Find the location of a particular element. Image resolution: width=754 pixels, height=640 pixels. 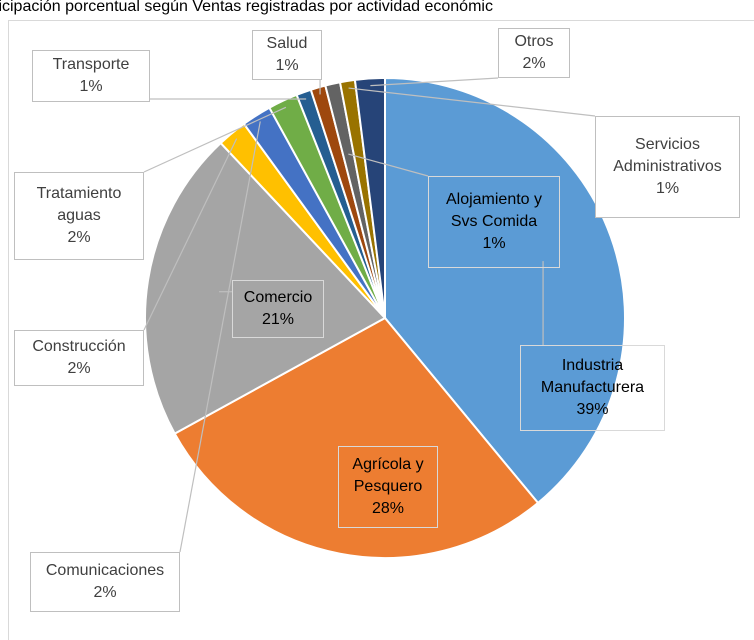

label-name: Tratamiento aguas is located at coordinates (79, 204).